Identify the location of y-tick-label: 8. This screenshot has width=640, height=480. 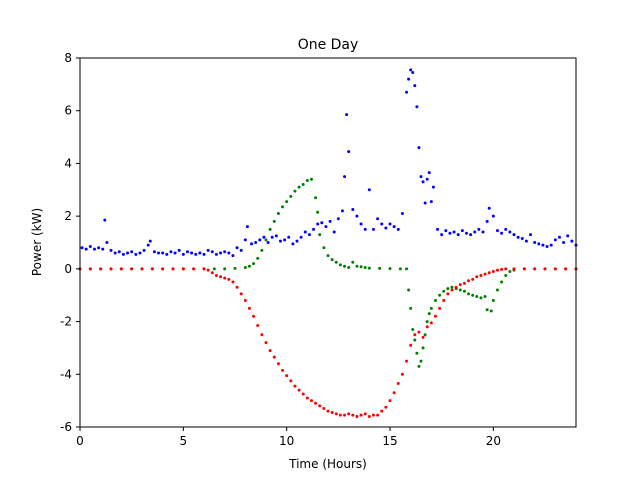
(68, 58).